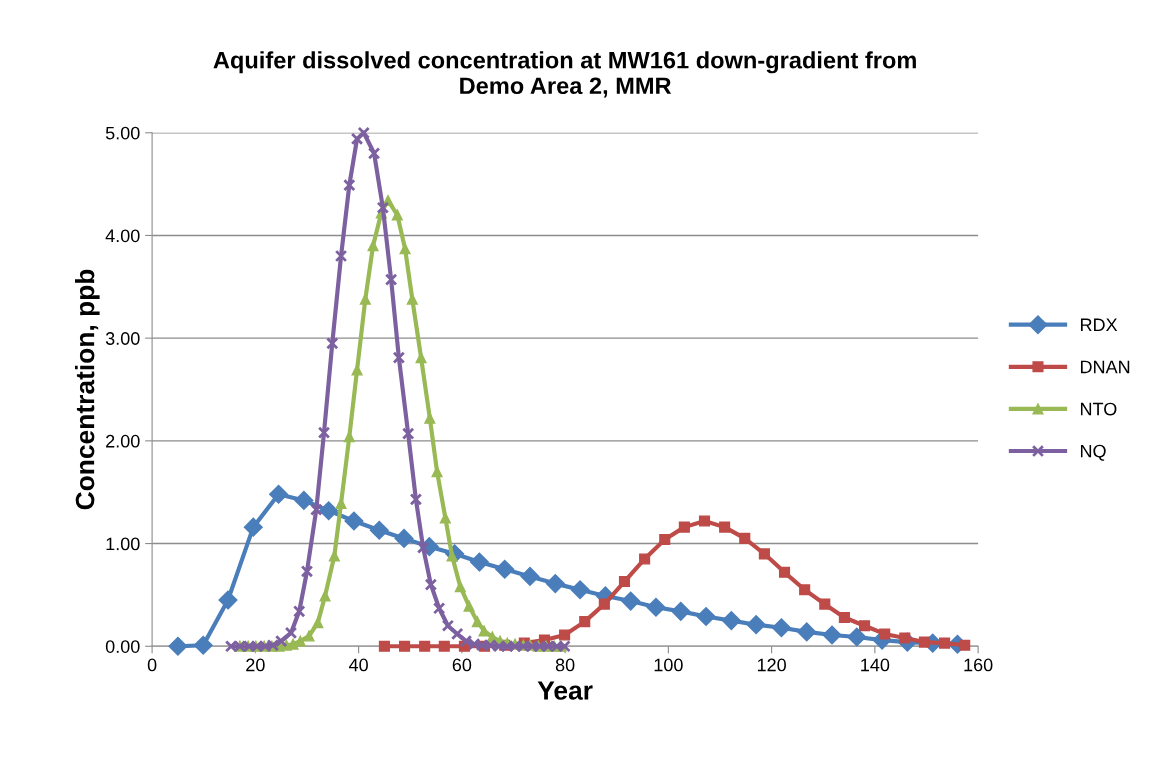 This screenshot has width=1170, height=763. What do you see at coordinates (565, 665) in the screenshot?
I see `x-tick-label: 80` at bounding box center [565, 665].